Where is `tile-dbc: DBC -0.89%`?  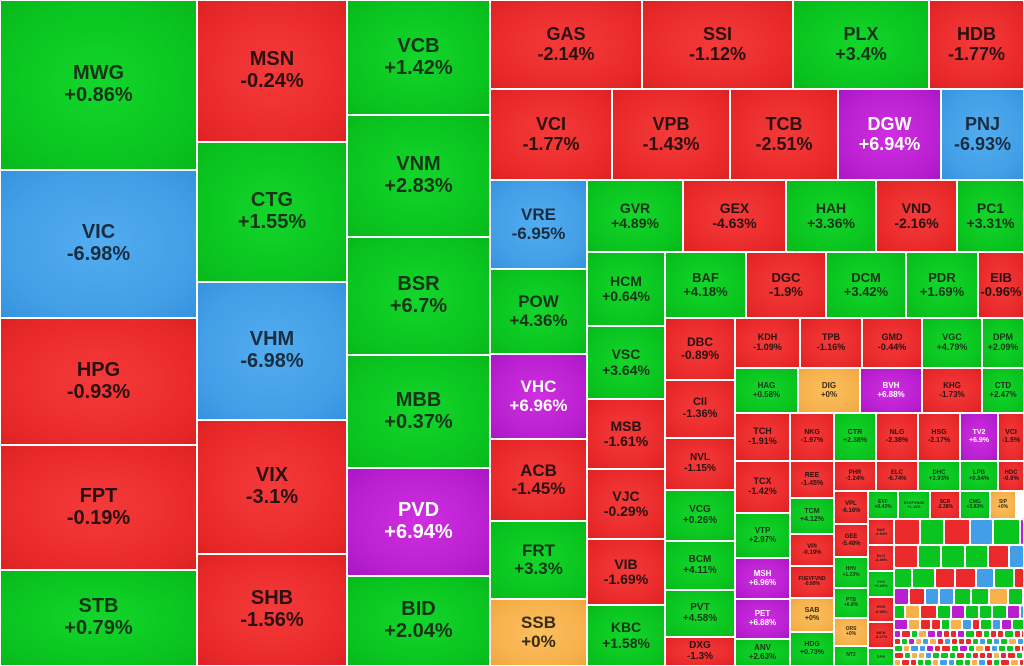
tile-dbc: DBC -0.89% is located at coordinates (700, 349).